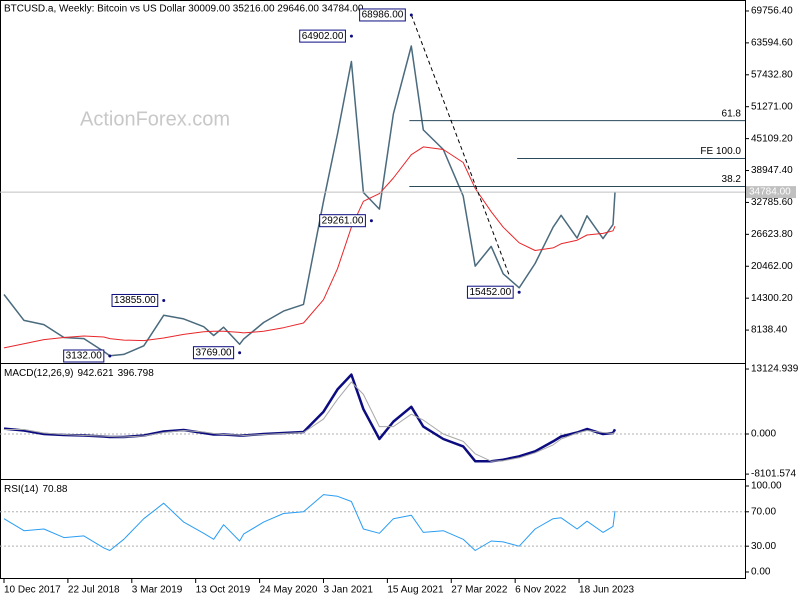 This screenshot has height=600, width=800. Describe the element at coordinates (541, 590) in the screenshot. I see `x-tick-label: 6 Nov 2022` at that location.